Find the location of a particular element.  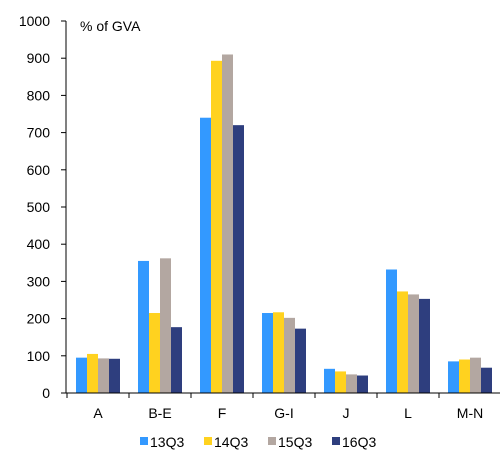

y-tick-label: 800 is located at coordinates (39, 95).